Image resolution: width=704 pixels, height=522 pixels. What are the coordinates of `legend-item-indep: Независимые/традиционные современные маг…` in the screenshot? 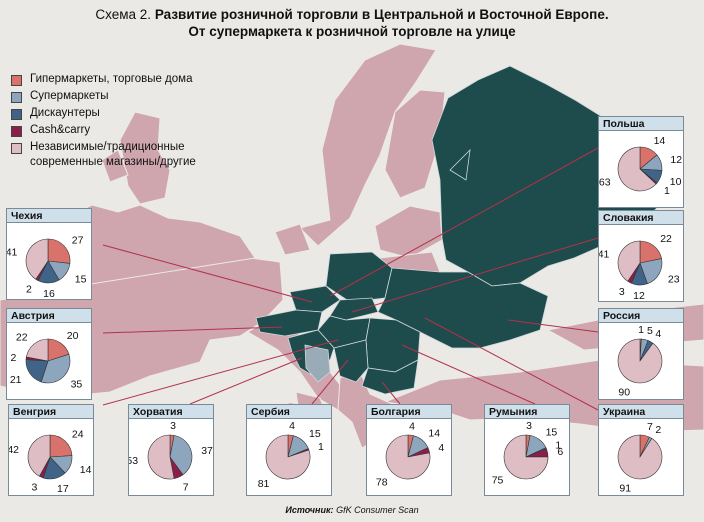 It's located at (130, 155).